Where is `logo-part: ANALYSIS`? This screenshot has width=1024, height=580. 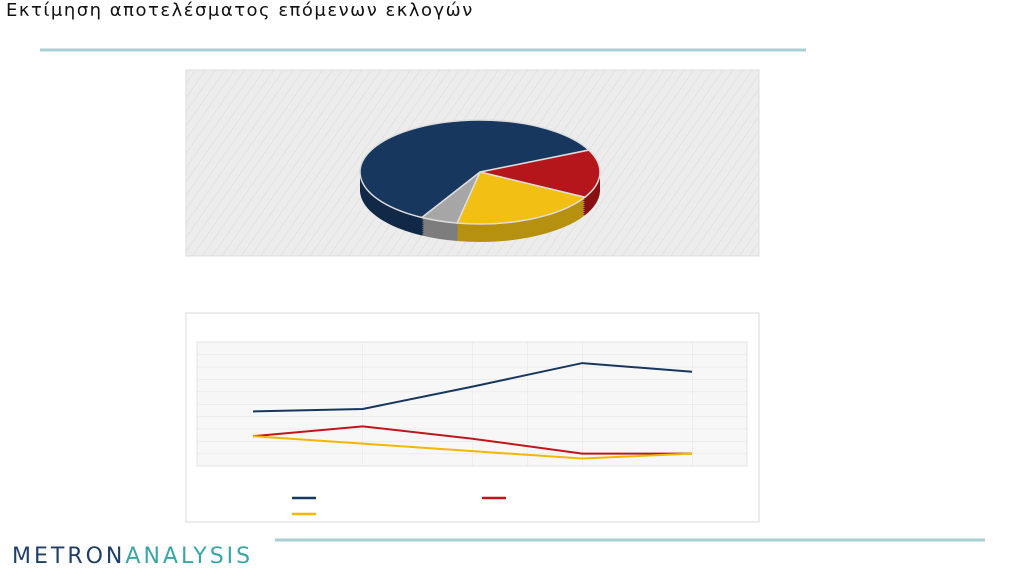
logo-part: ANALYSIS is located at coordinates (189, 556).